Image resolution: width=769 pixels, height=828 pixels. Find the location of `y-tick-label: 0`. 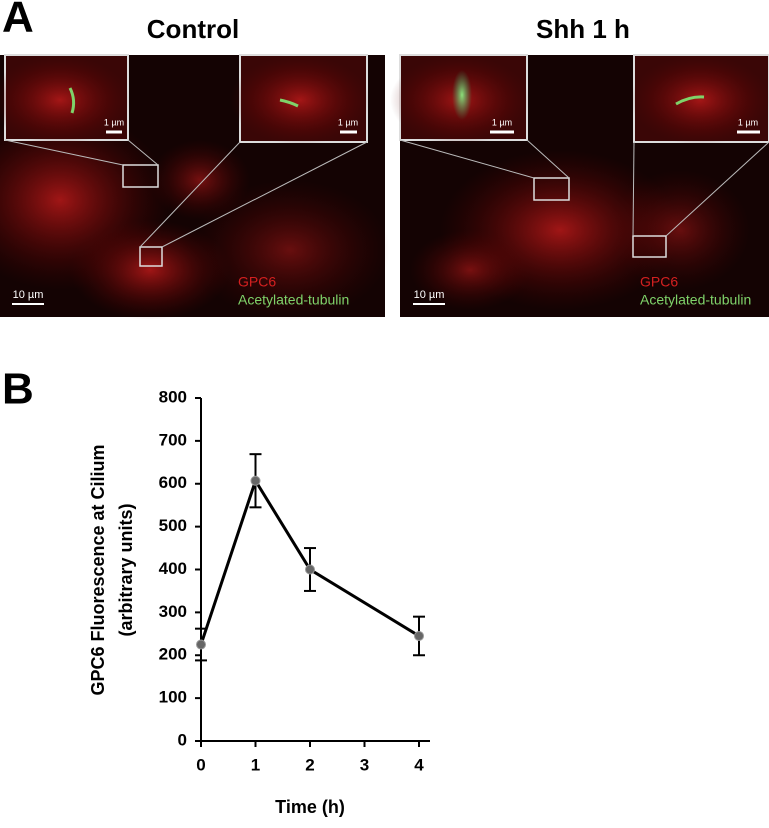

y-tick-label: 0 is located at coordinates (182, 739).